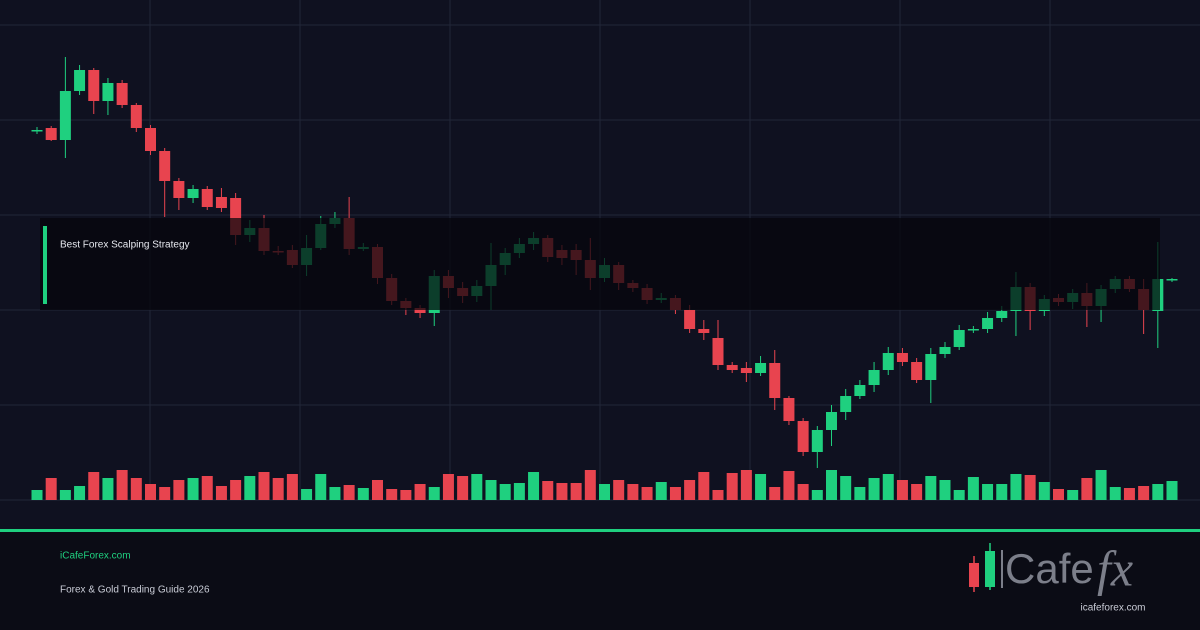 The height and width of the screenshot is (630, 1200). What do you see at coordinates (1049, 568) in the screenshot?
I see `logo-main: Cafe` at bounding box center [1049, 568].